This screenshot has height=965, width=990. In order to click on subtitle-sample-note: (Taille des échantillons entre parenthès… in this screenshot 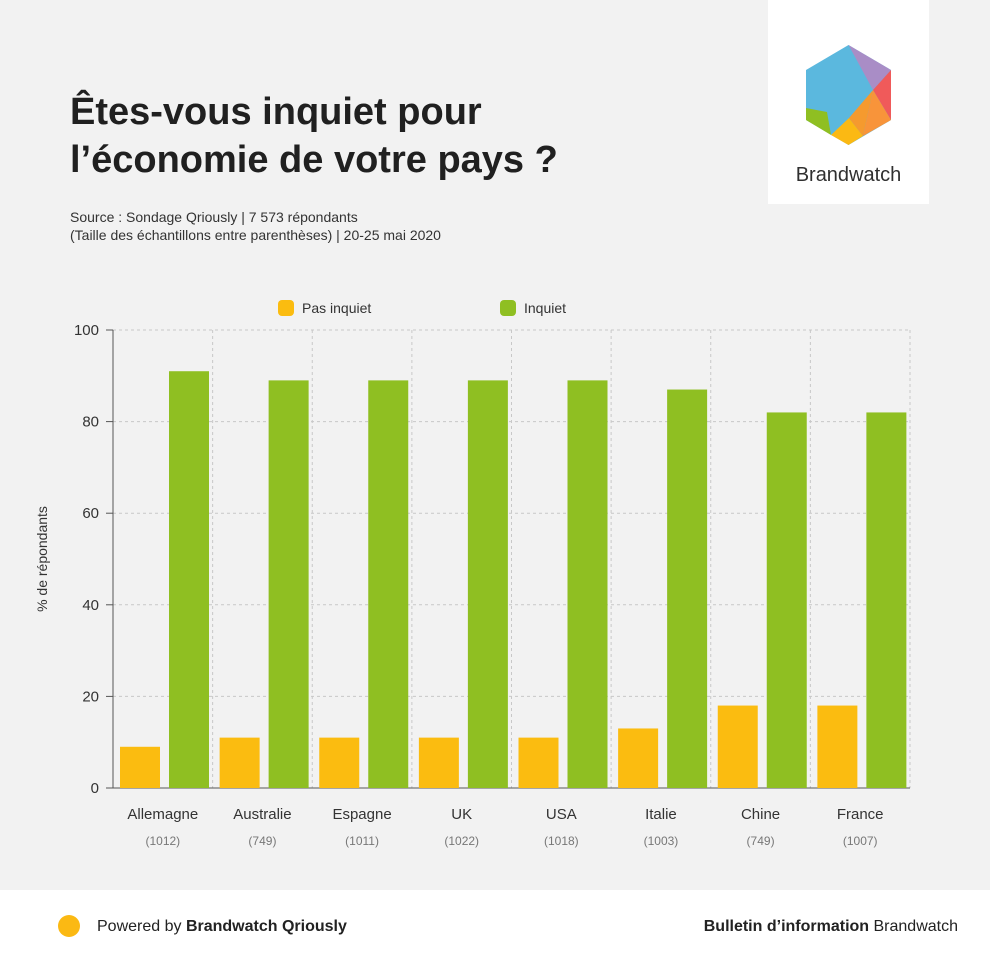, I will do `click(255, 235)`.